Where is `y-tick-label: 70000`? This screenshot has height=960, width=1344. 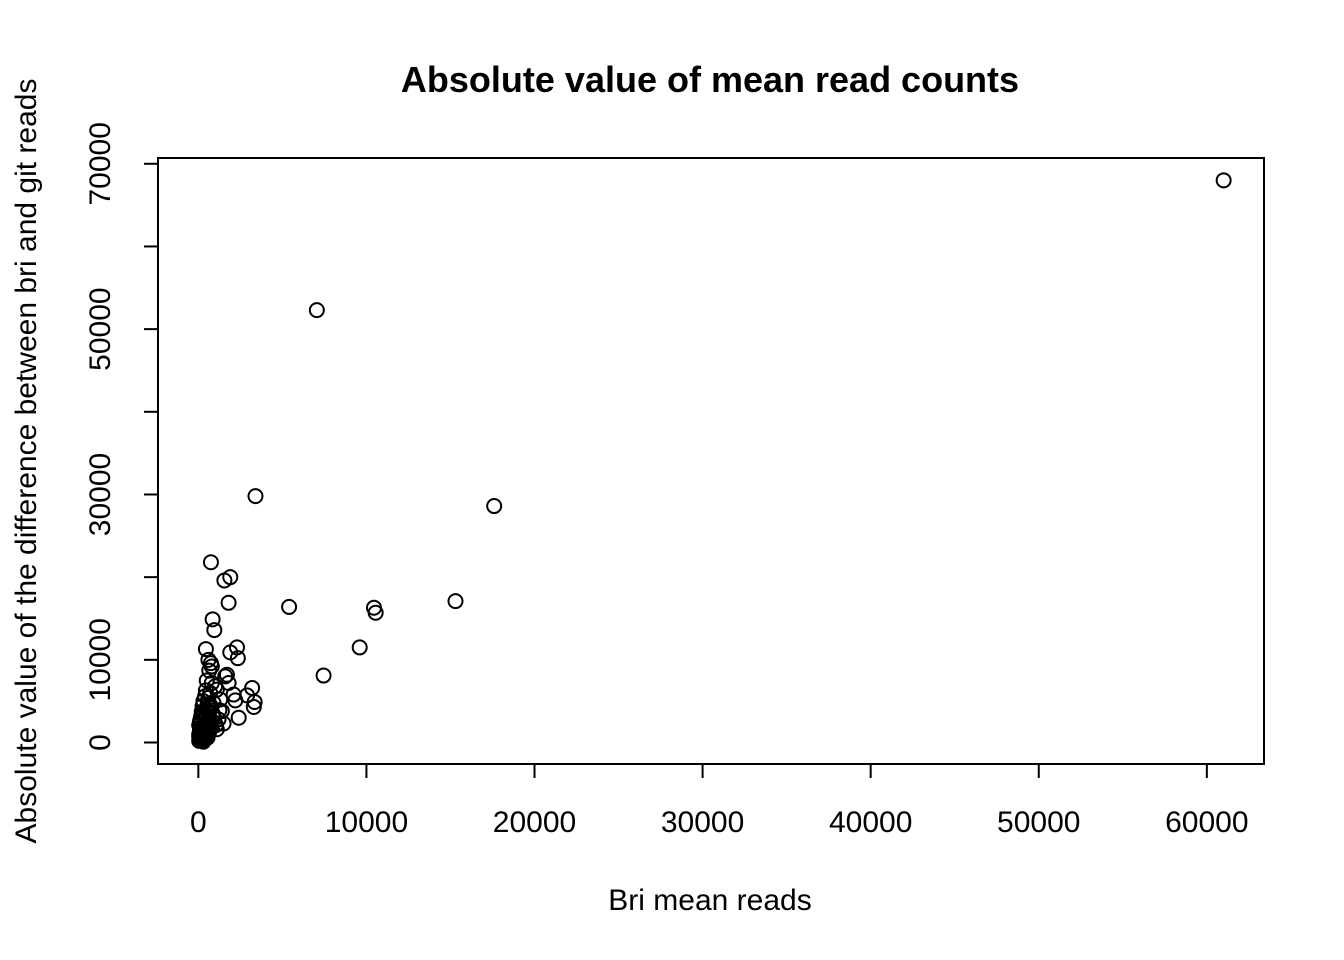
y-tick-label: 70000 is located at coordinates (100, 163).